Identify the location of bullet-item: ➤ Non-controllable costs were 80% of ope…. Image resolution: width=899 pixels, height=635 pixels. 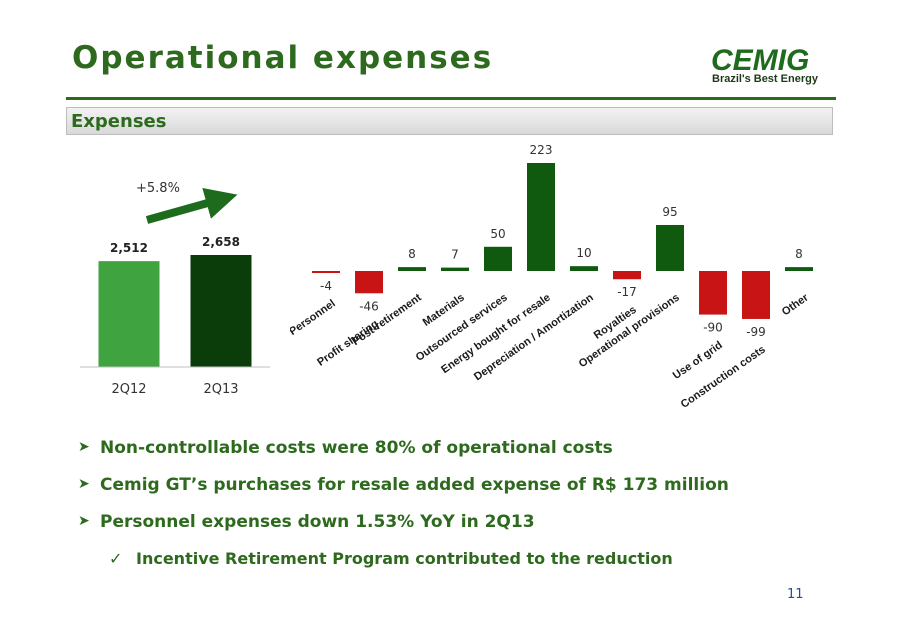
(458, 456).